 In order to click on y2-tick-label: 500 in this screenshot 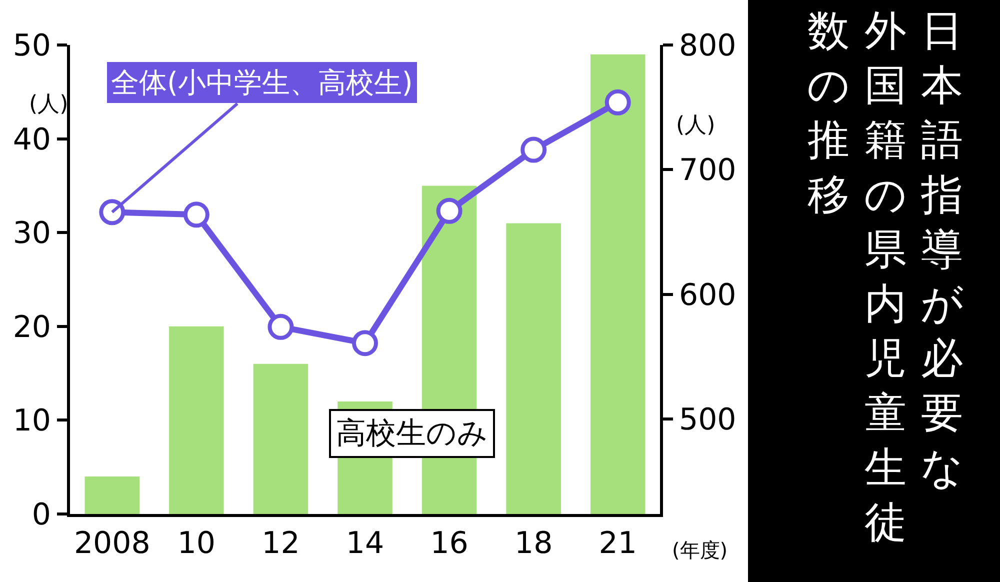, I will do `click(707, 420)`.